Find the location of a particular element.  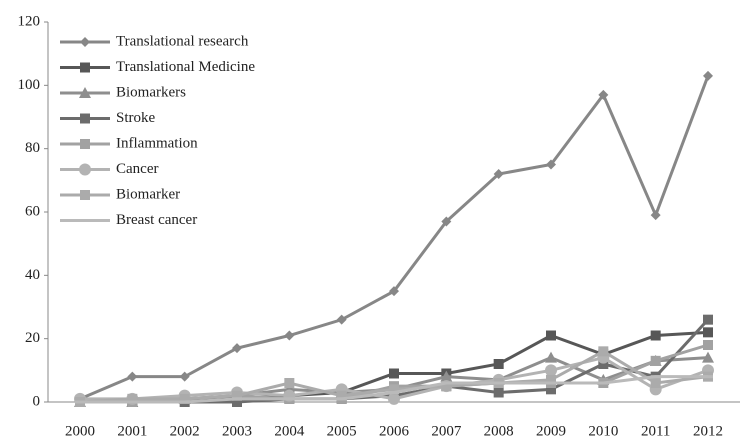

x-tick-label: 2001 is located at coordinates (132, 431).